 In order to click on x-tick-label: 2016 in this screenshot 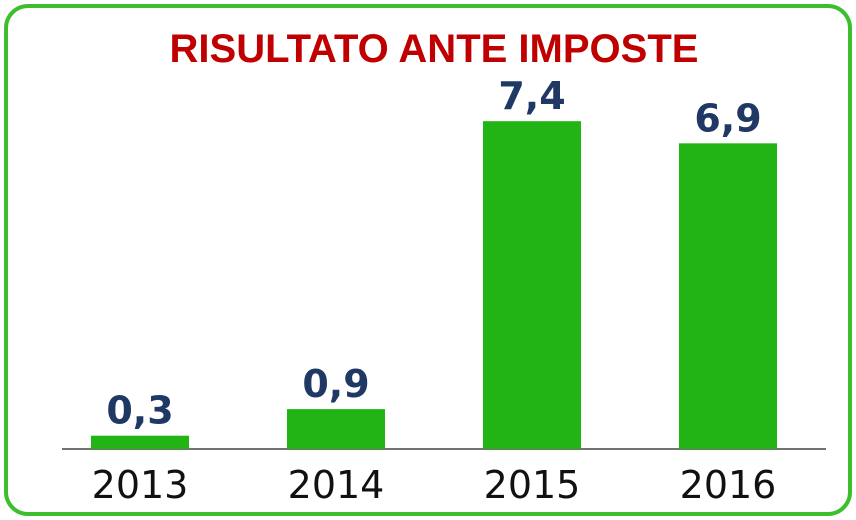, I will do `click(728, 485)`.